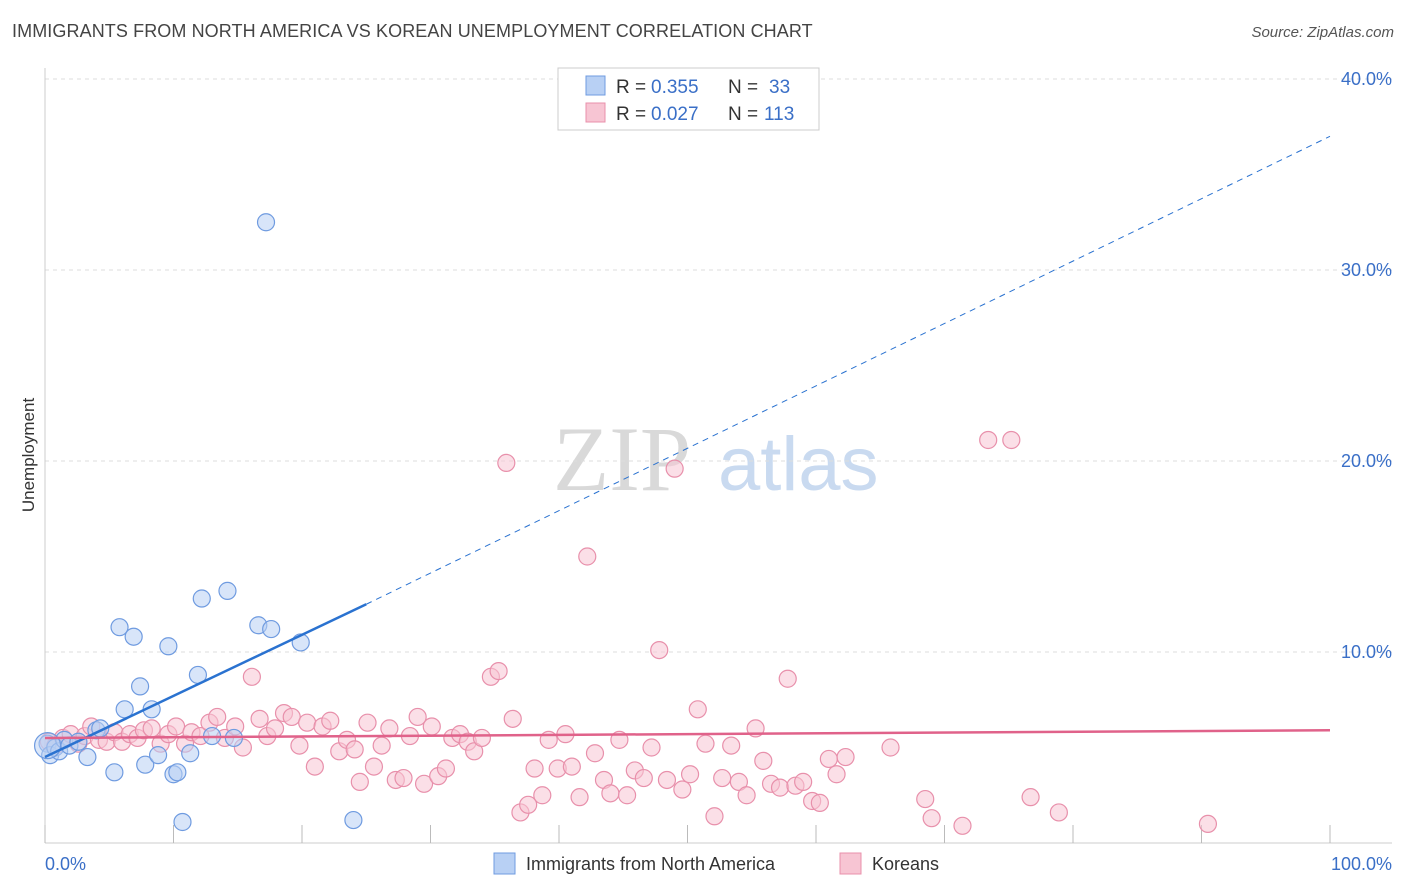  I want to click on x-minor-ticks, so click(687, 834).